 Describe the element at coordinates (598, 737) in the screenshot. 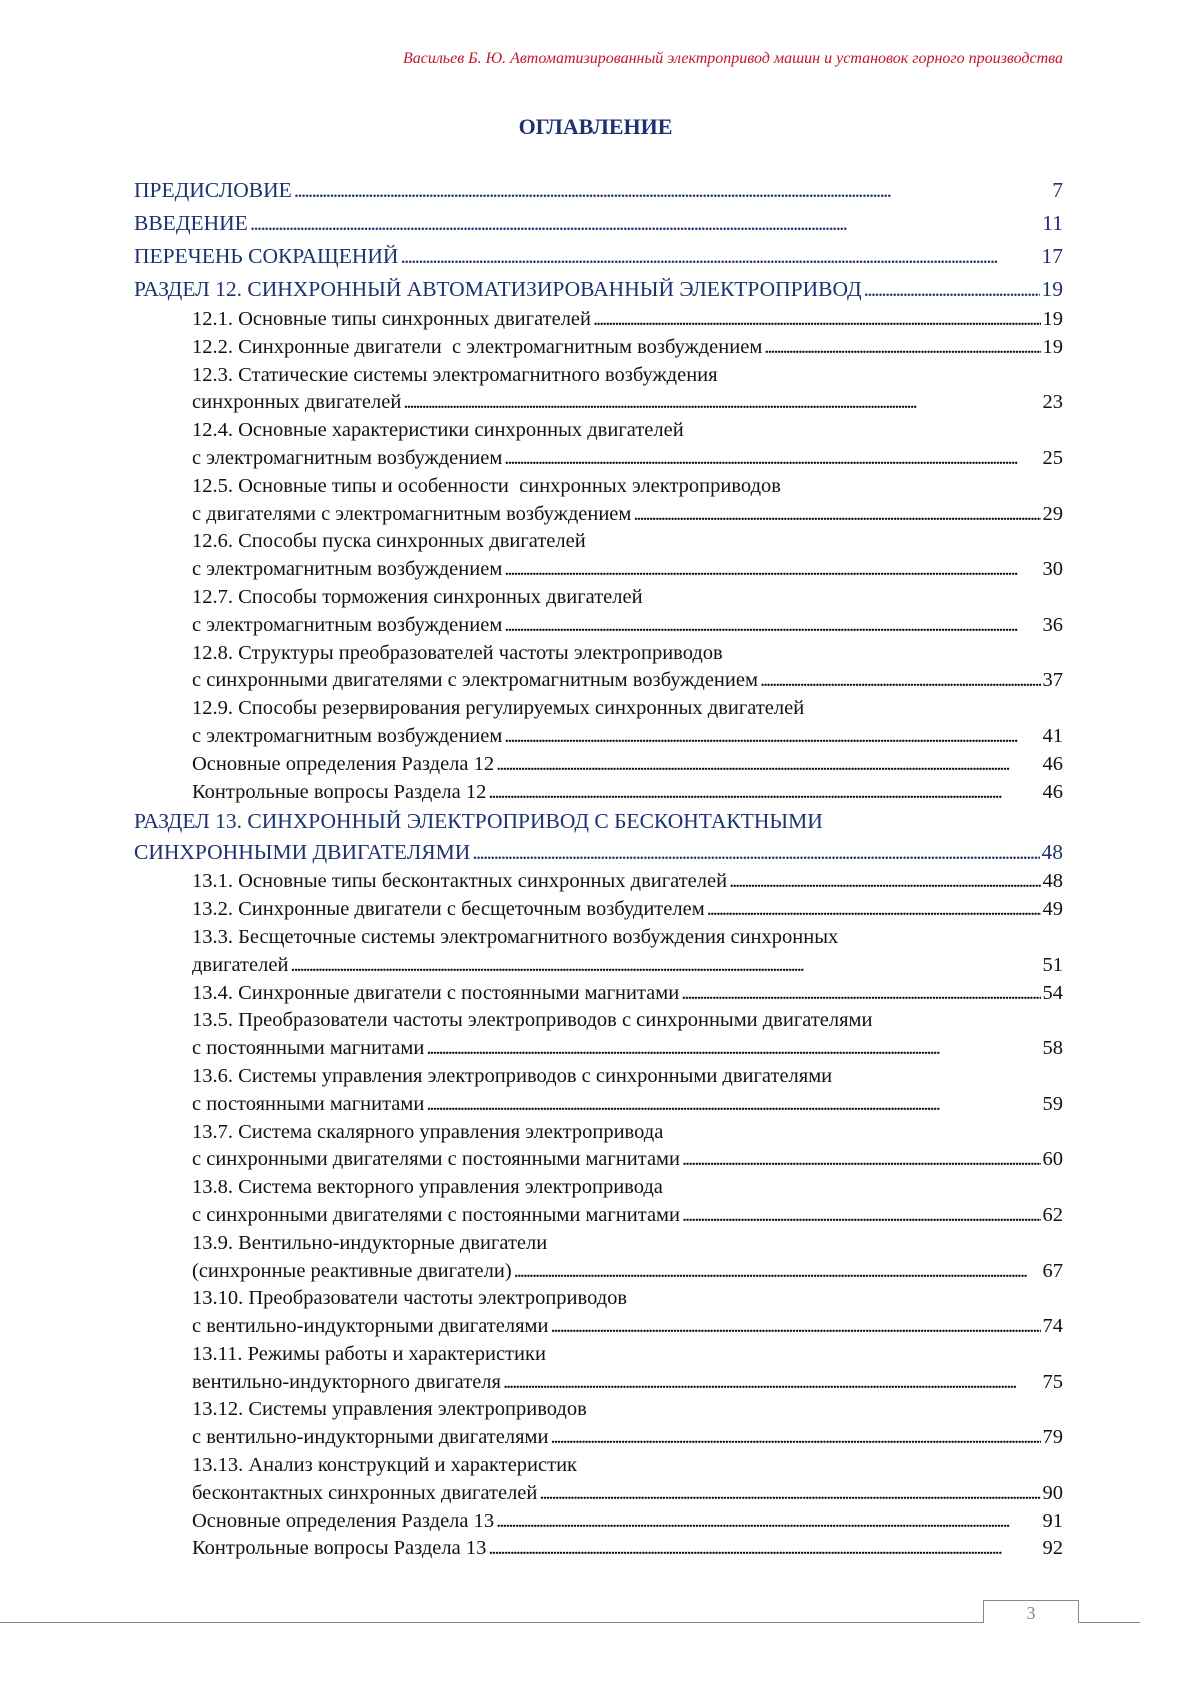

I see `toc-line: с электромагнитным возбуждением 41` at that location.